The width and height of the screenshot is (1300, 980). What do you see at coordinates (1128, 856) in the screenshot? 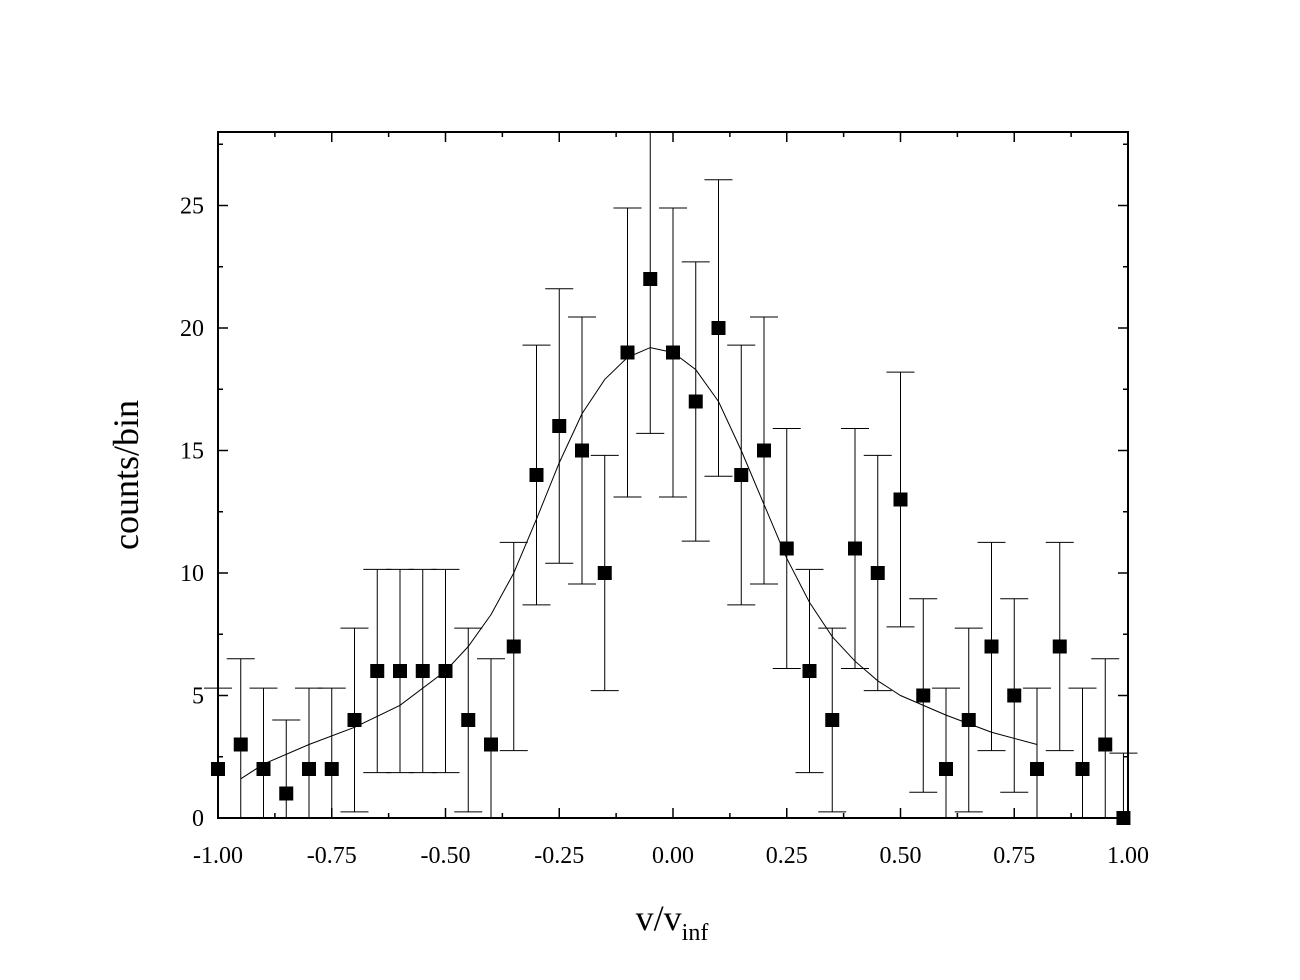
I see `x-tick-label: 1.00` at bounding box center [1128, 856].